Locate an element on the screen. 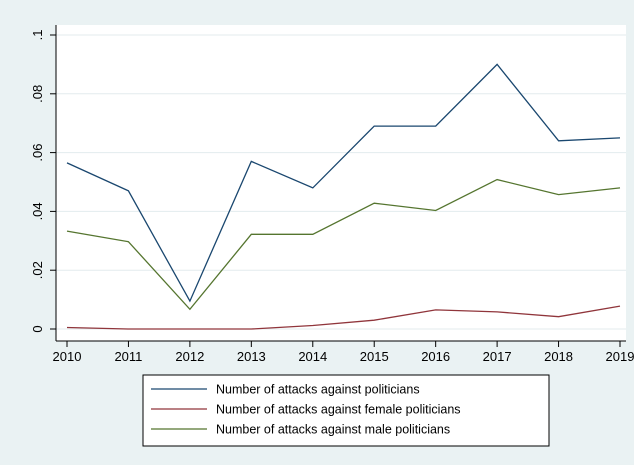  y-tick-label-0: 0 is located at coordinates (37, 328).